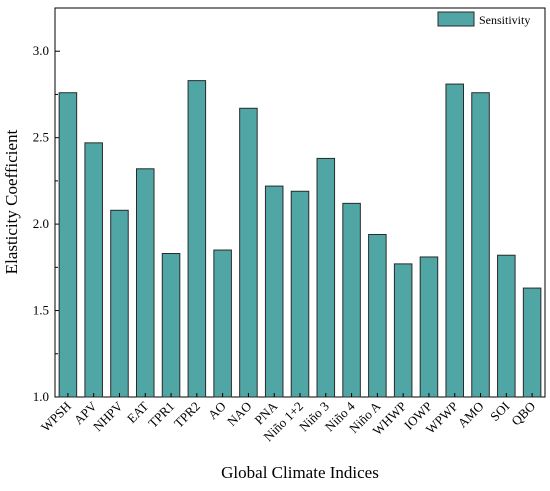 The image size is (550, 491). What do you see at coordinates (108, 416) in the screenshot?
I see `x-tick-label: NHPV` at bounding box center [108, 416].